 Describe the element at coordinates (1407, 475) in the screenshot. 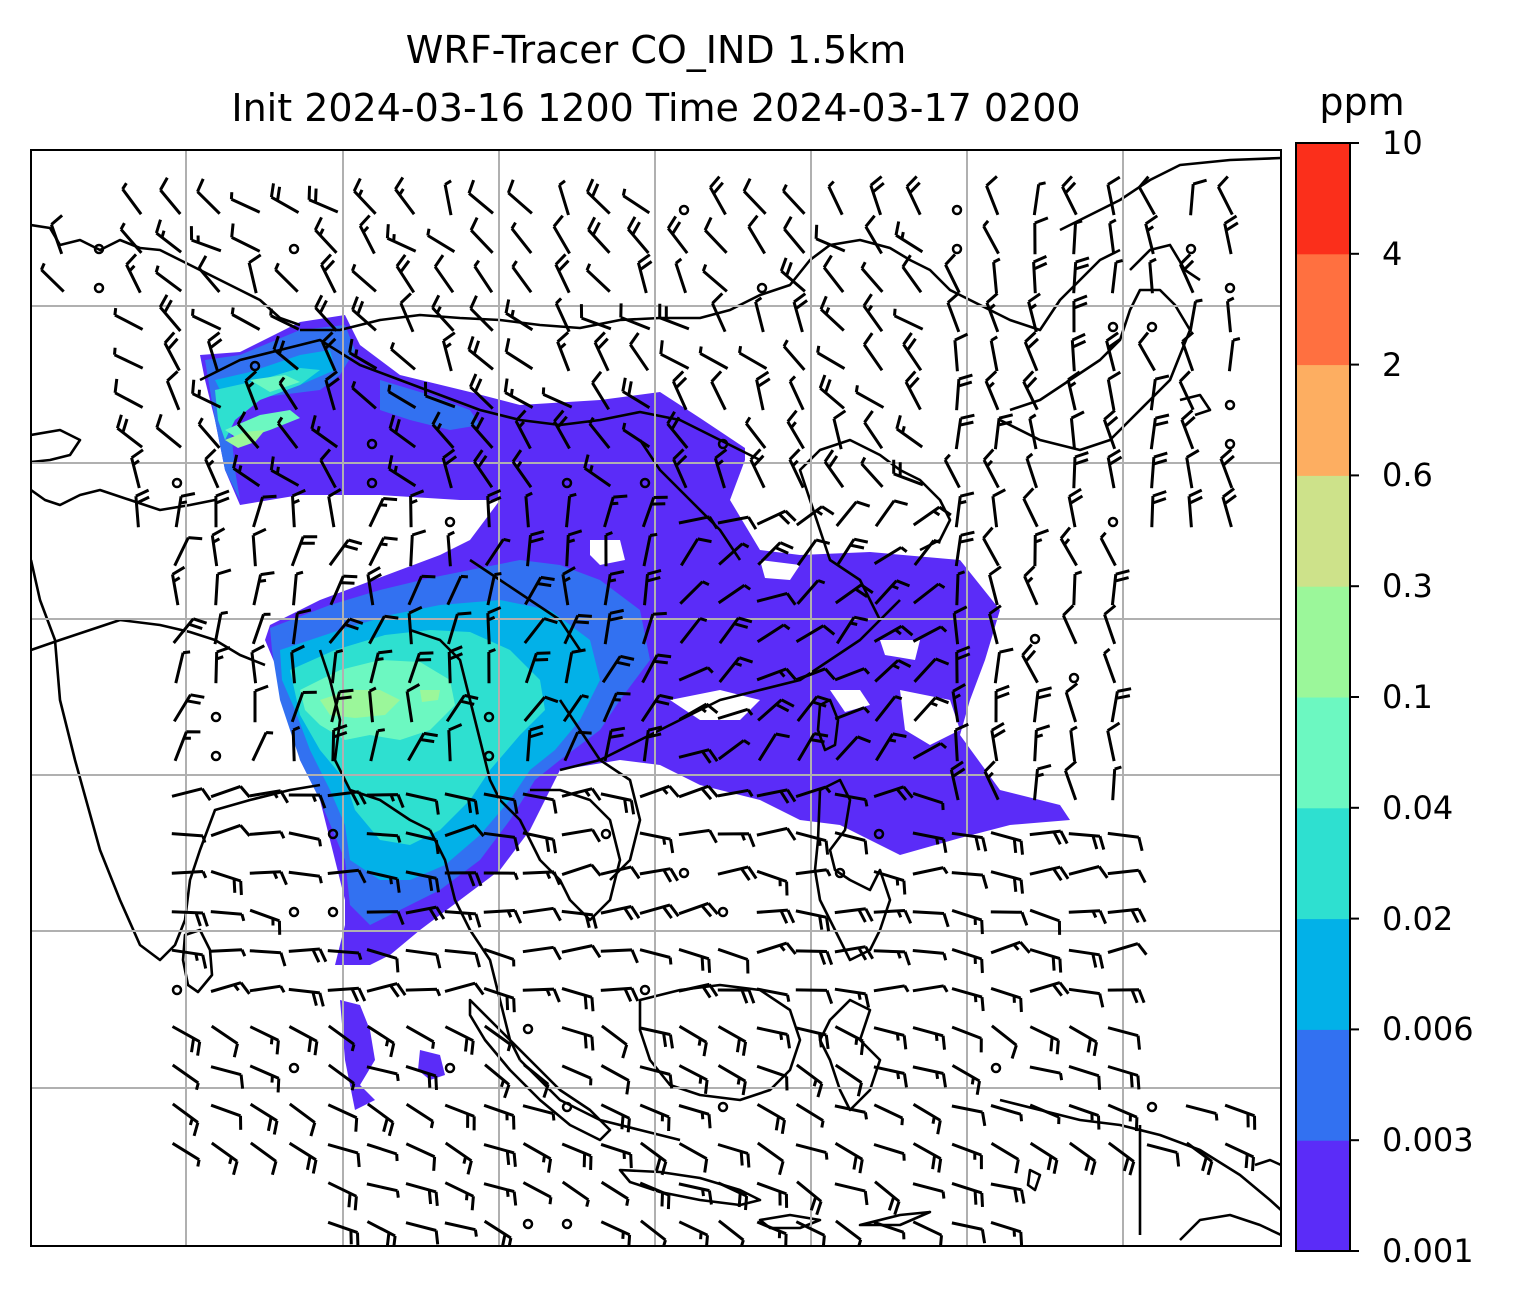

I see `colorbar-tick-label: 0.6` at that location.